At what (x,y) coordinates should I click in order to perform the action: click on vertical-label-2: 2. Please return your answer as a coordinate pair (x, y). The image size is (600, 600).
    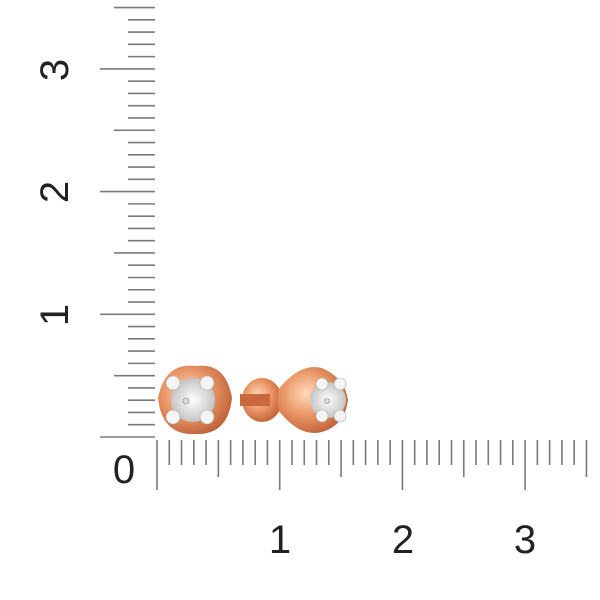
    Looking at the image, I should click on (55, 192).